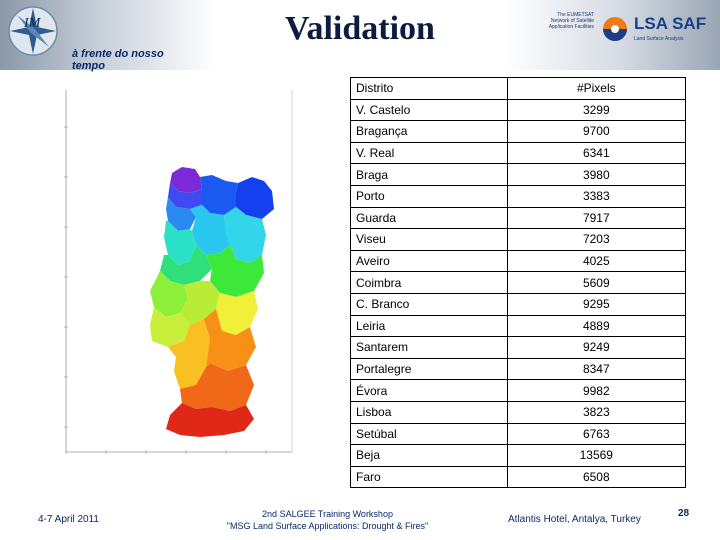 Image resolution: width=720 pixels, height=540 pixels. Describe the element at coordinates (596, 131) in the screenshot. I see `pixel-count-cell: 9700` at that location.